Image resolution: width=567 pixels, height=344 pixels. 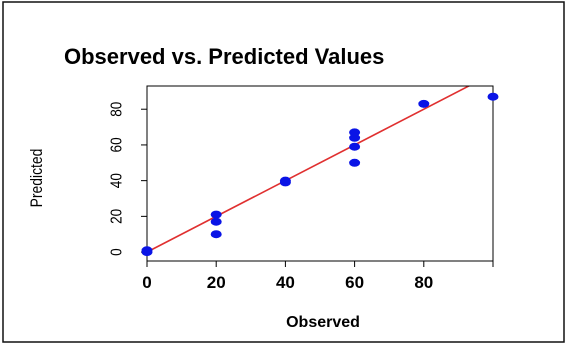 What do you see at coordinates (116, 216) in the screenshot?
I see `y-tick-label: 20` at bounding box center [116, 216].